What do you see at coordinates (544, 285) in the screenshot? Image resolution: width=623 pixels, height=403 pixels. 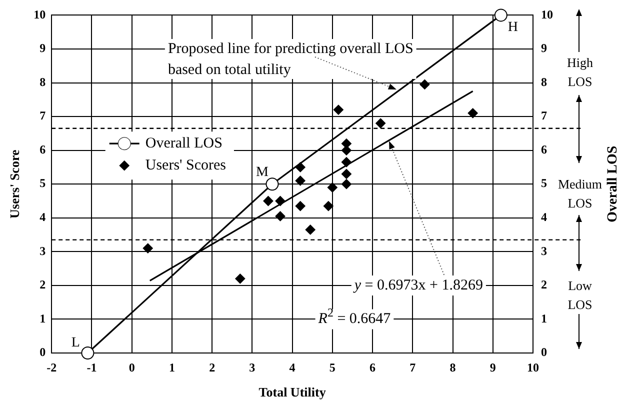 I see `y2-tick-label: 2` at bounding box center [544, 285].